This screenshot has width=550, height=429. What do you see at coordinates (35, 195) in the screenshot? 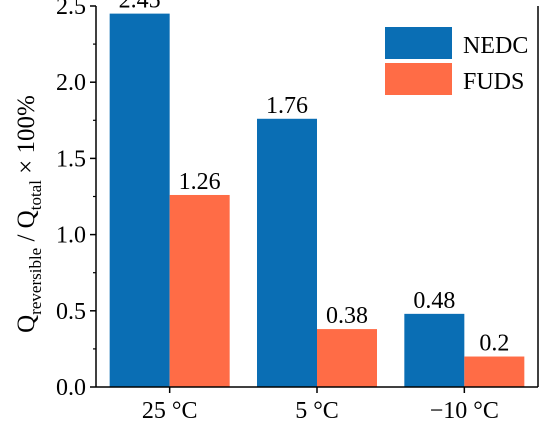
I see `y-axis-label-sub-total: total` at bounding box center [35, 195].